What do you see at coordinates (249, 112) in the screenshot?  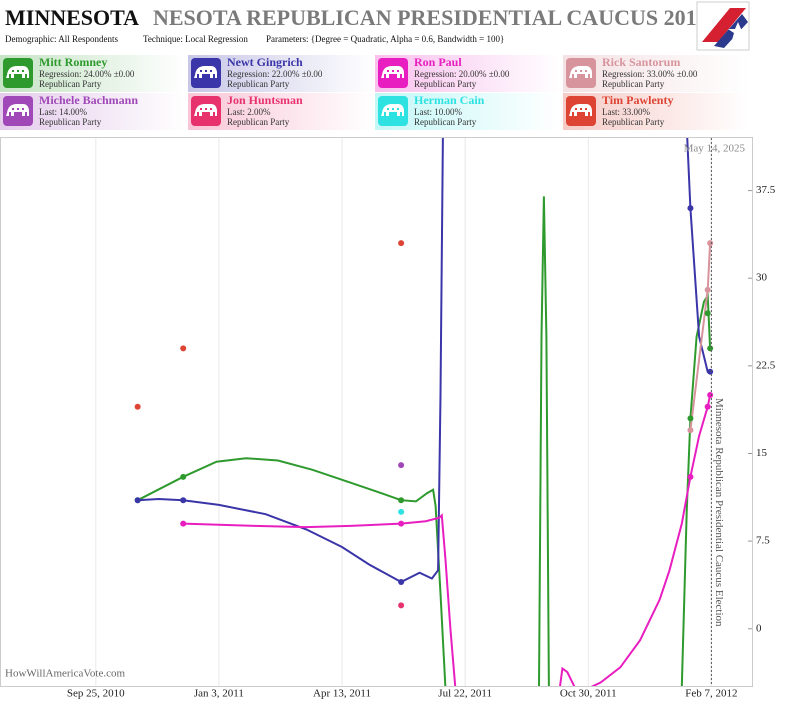 I see `legend-detail: Last: 2.00%` at bounding box center [249, 112].